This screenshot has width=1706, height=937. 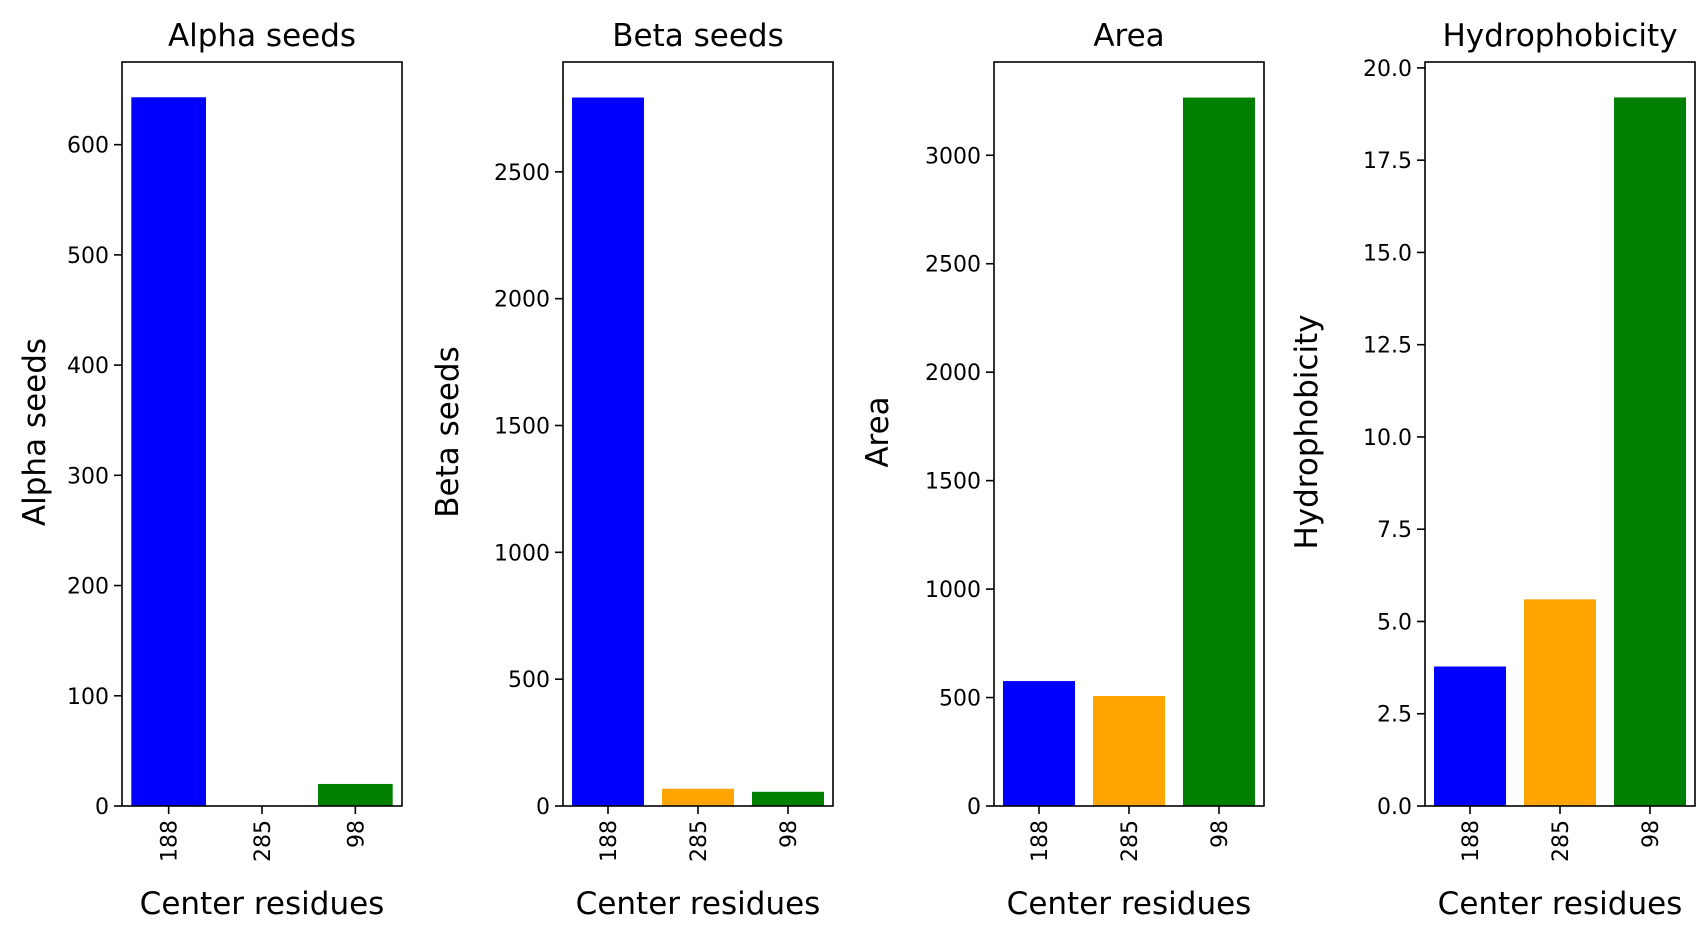 What do you see at coordinates (1387, 161) in the screenshot?
I see `y-tick-label: 17.5` at bounding box center [1387, 161].